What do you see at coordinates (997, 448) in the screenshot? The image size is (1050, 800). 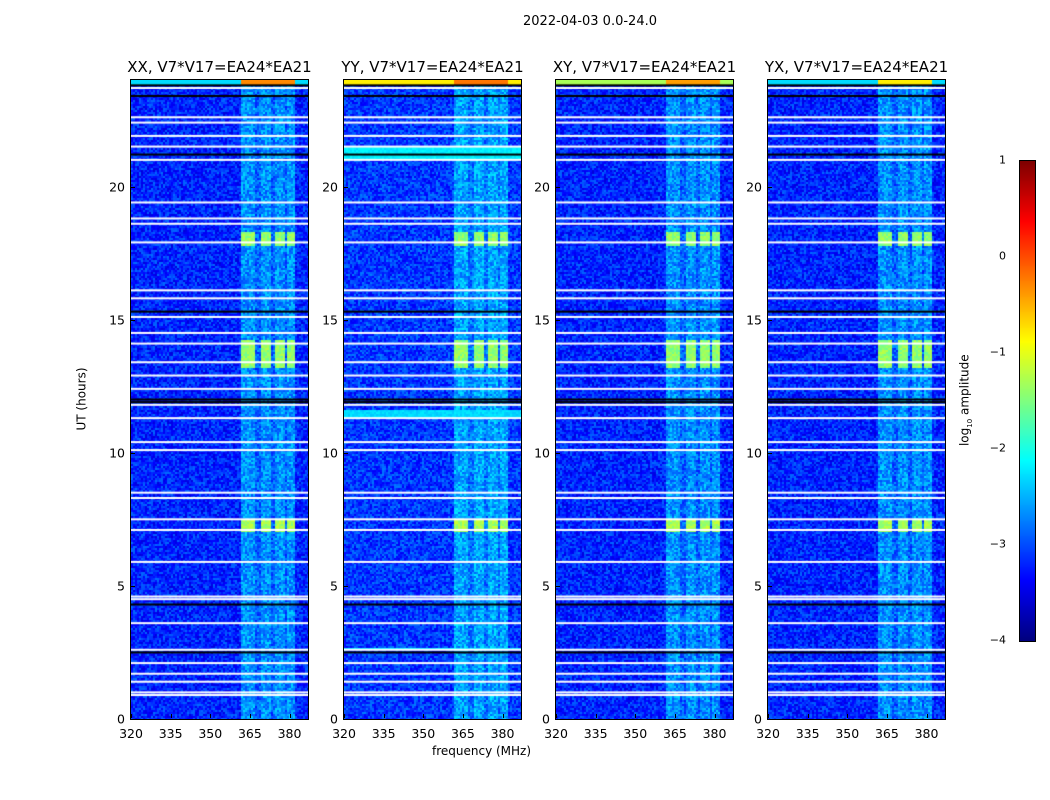 I see `colorbar-tick-label: −2` at bounding box center [997, 448].